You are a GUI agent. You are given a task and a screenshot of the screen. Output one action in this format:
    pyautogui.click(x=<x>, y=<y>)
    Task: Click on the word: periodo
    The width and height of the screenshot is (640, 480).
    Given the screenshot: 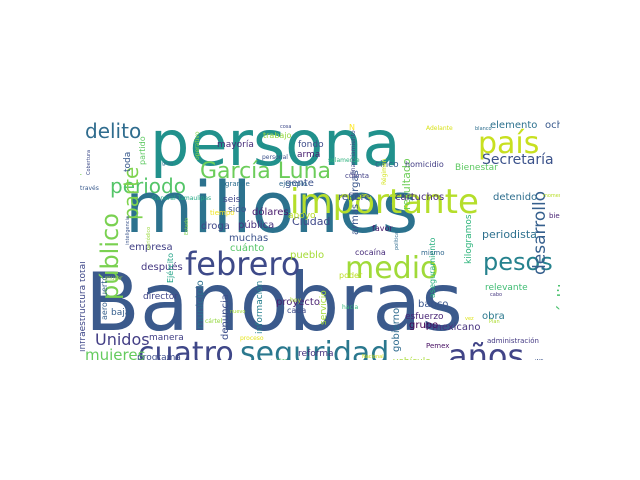 What is the action you would take?
    pyautogui.click(x=148, y=186)
    